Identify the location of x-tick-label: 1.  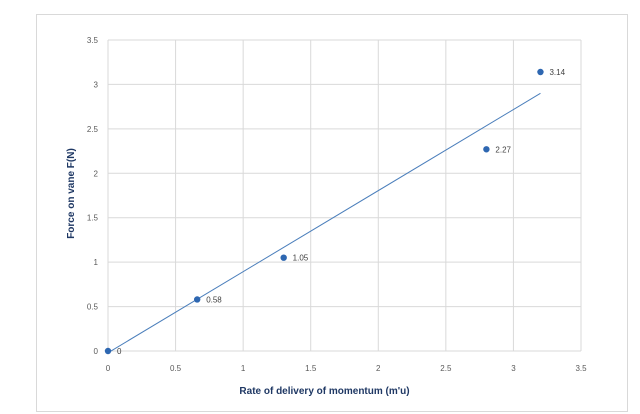
(243, 368).